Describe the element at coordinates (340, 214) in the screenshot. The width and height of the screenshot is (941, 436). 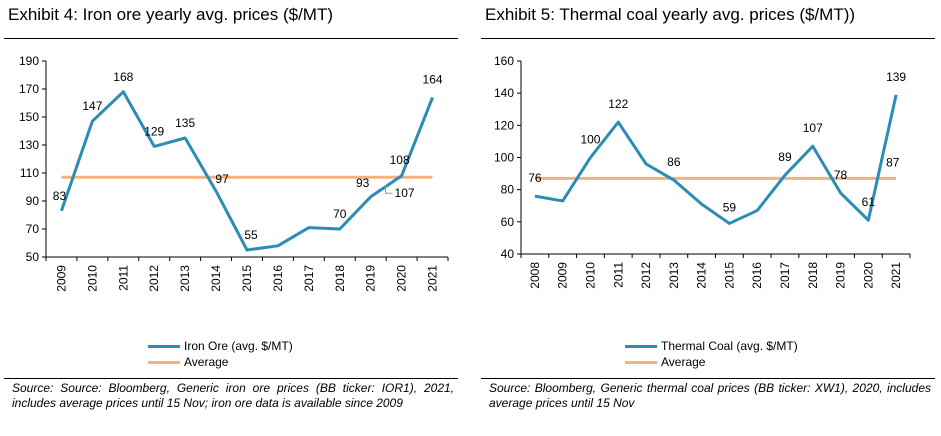
I see `data-label: 70` at that location.